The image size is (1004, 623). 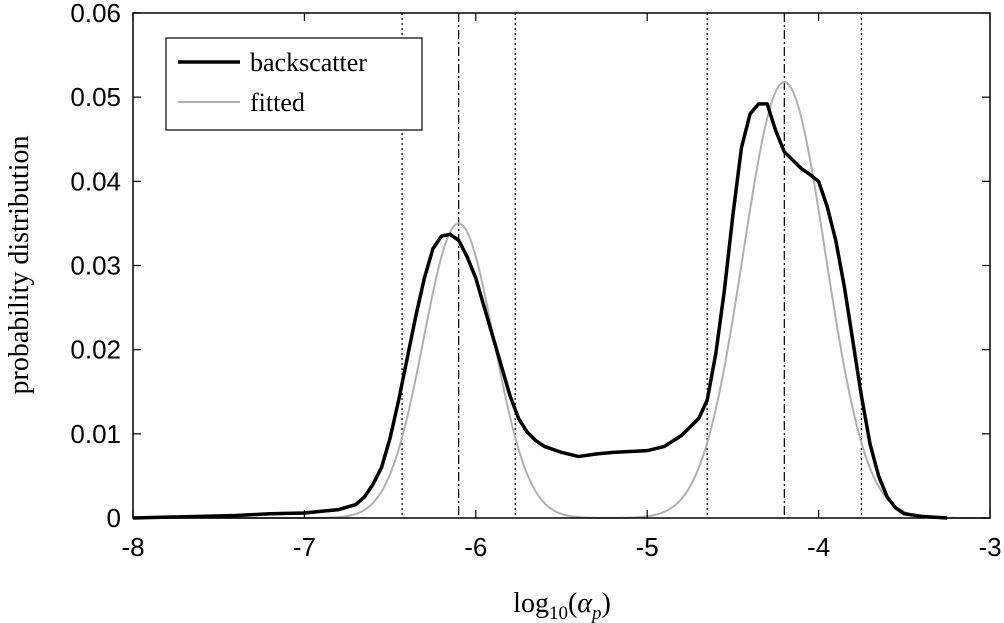 I want to click on legend-box, so click(x=294, y=84).